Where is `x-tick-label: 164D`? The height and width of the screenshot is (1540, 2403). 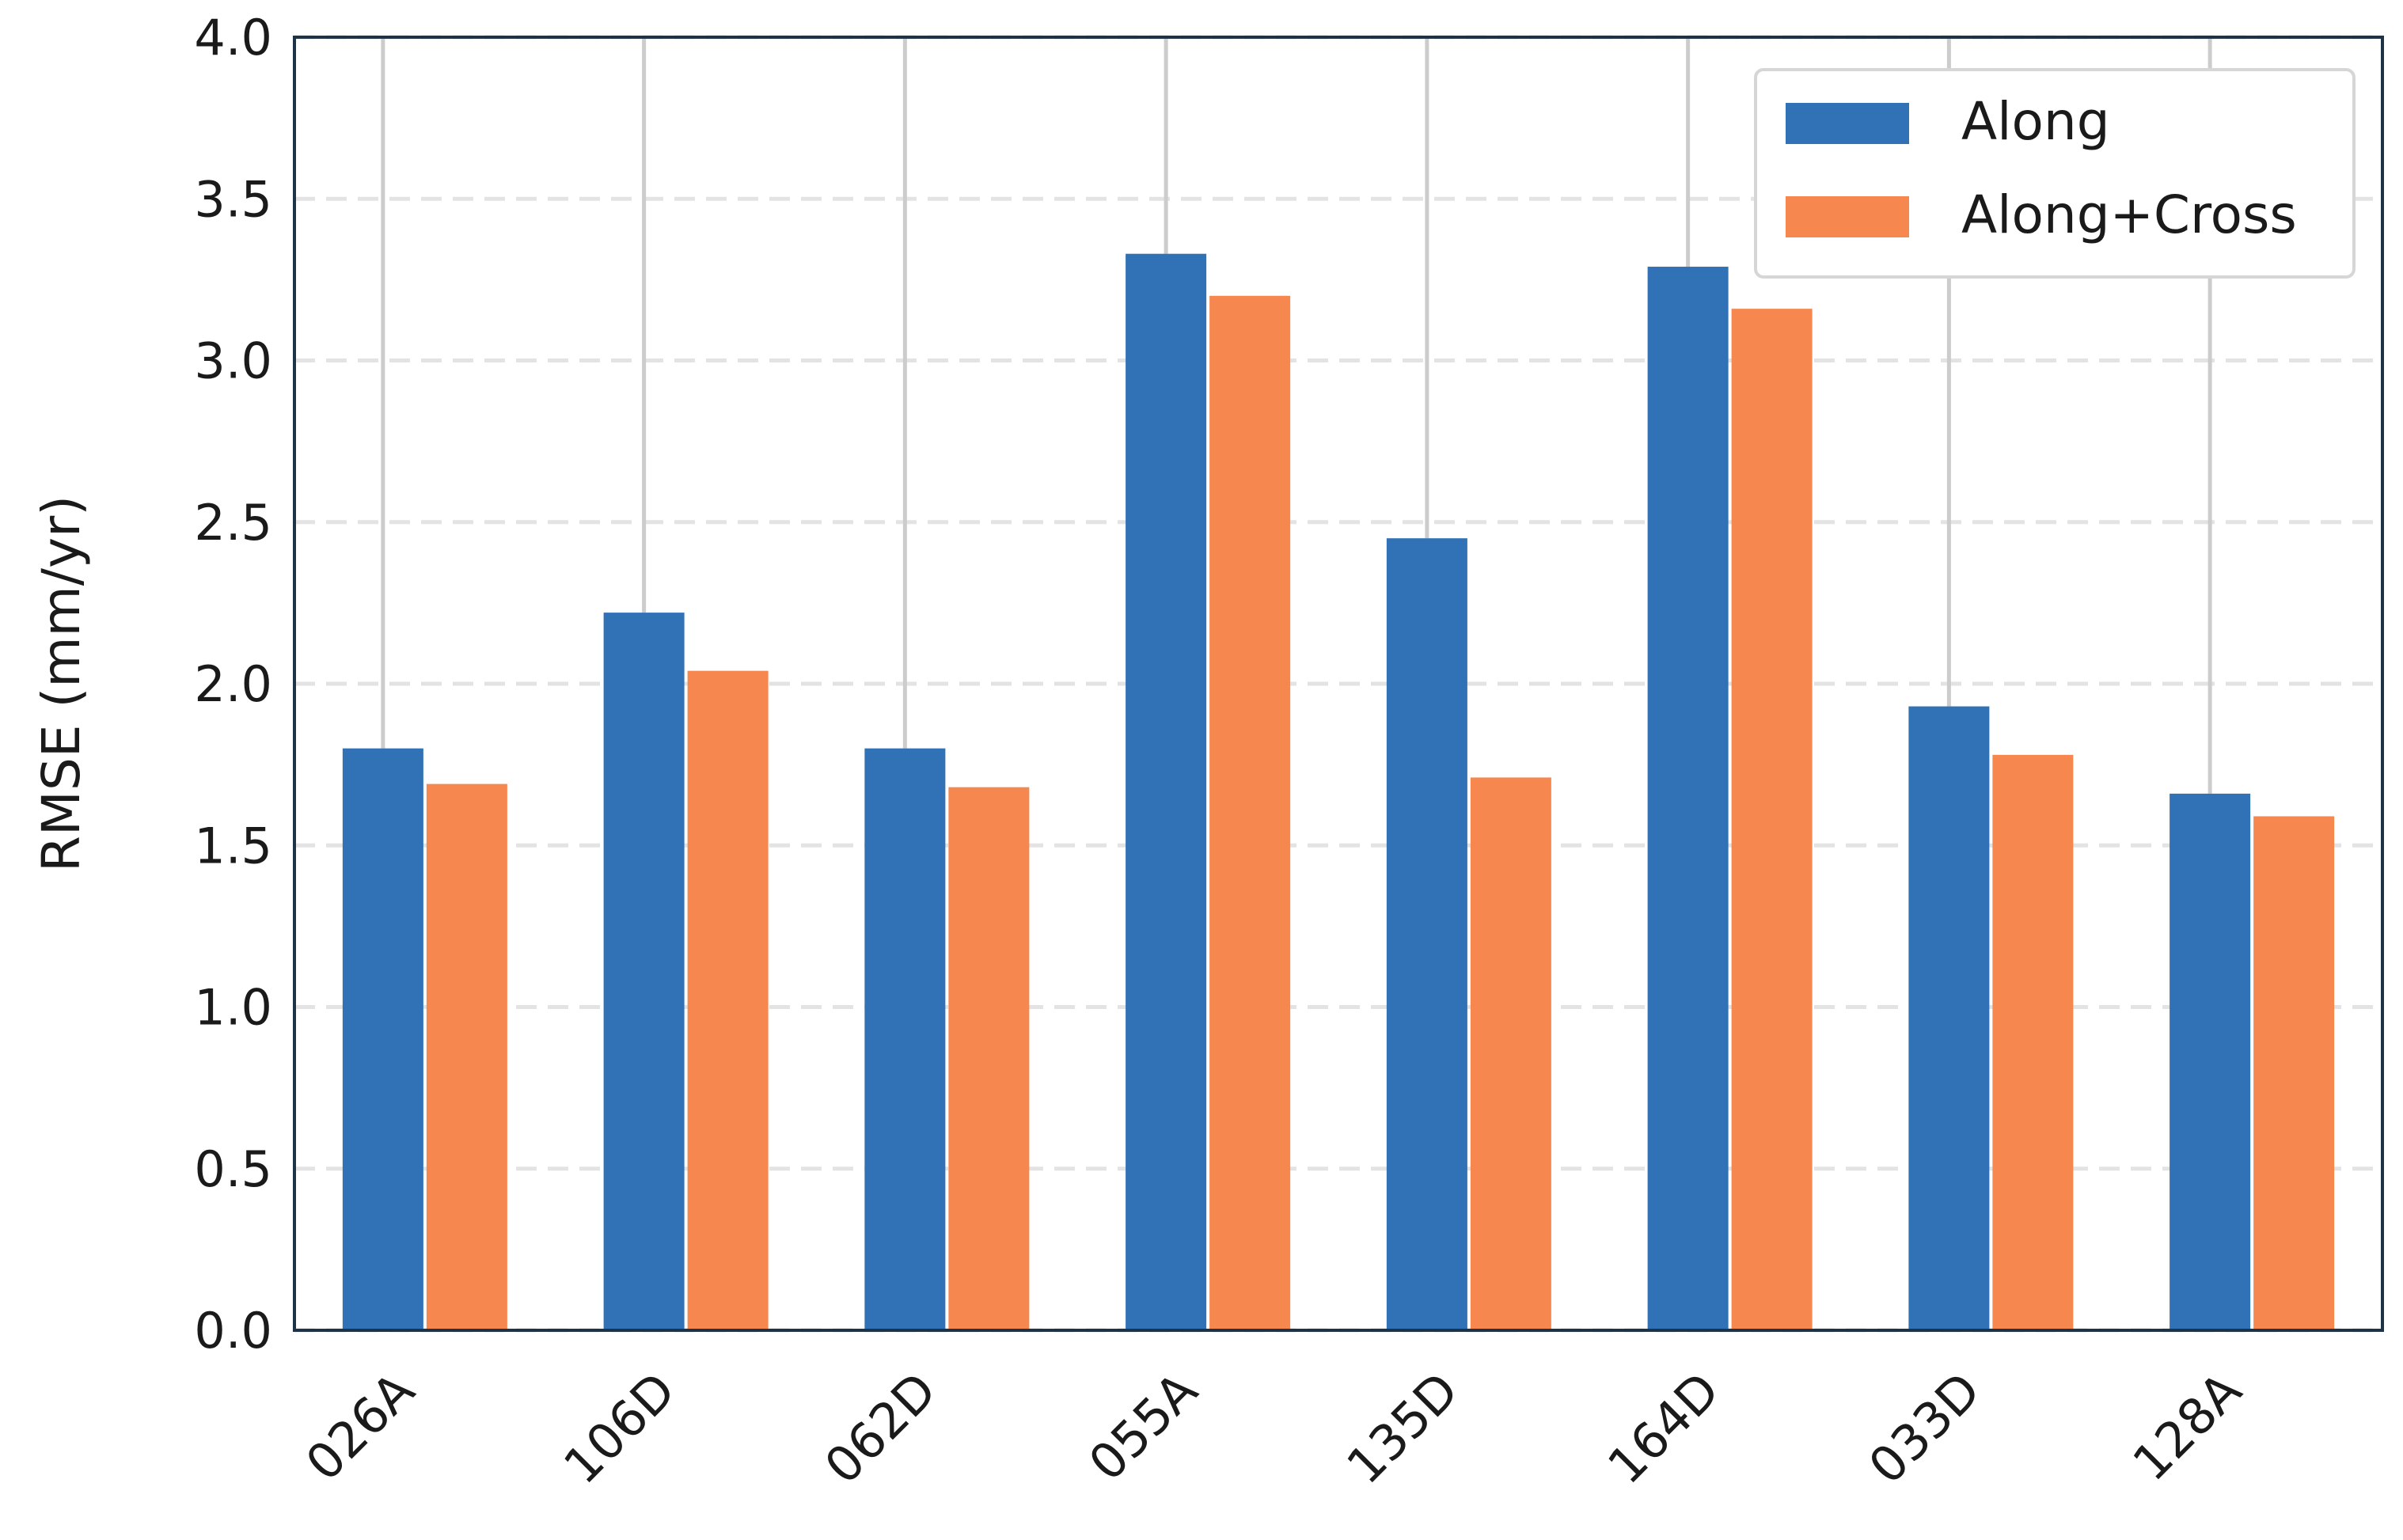 x-tick-label: 164D is located at coordinates (1663, 1428).